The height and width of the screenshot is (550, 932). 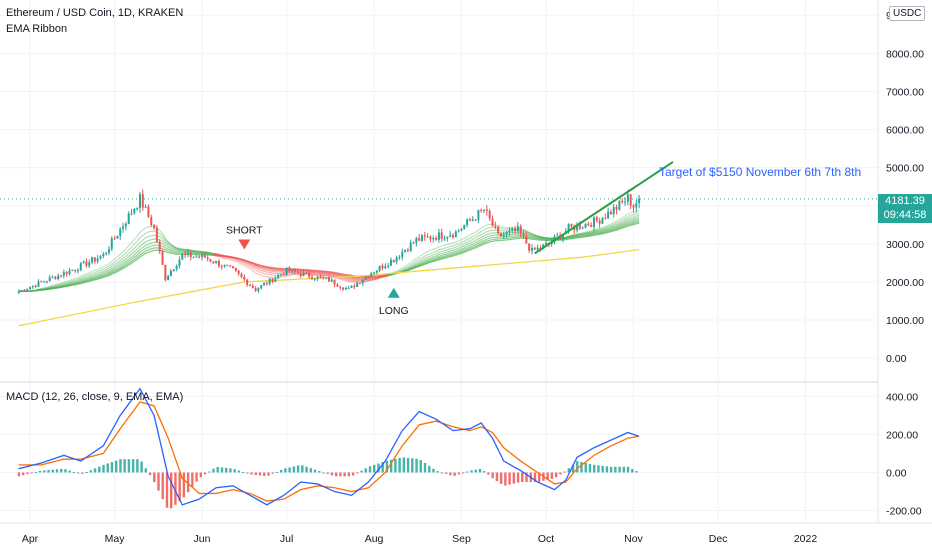 What do you see at coordinates (95, 397) in the screenshot?
I see `macd-label: MACD (12, 26, close, 9, EMA, EMA)` at bounding box center [95, 397].